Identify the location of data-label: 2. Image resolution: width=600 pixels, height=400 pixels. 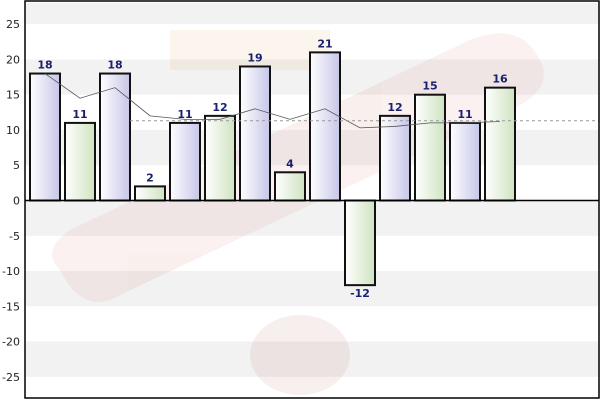
(150, 177).